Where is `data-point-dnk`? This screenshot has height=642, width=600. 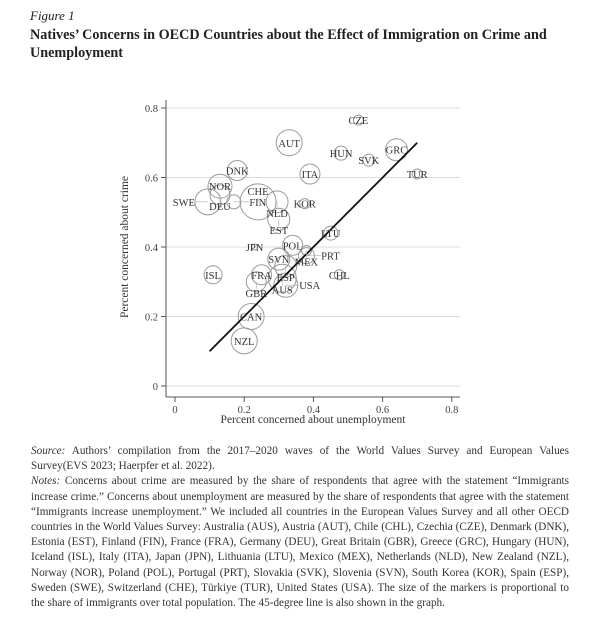
data-point-dnk is located at coordinates (237, 171).